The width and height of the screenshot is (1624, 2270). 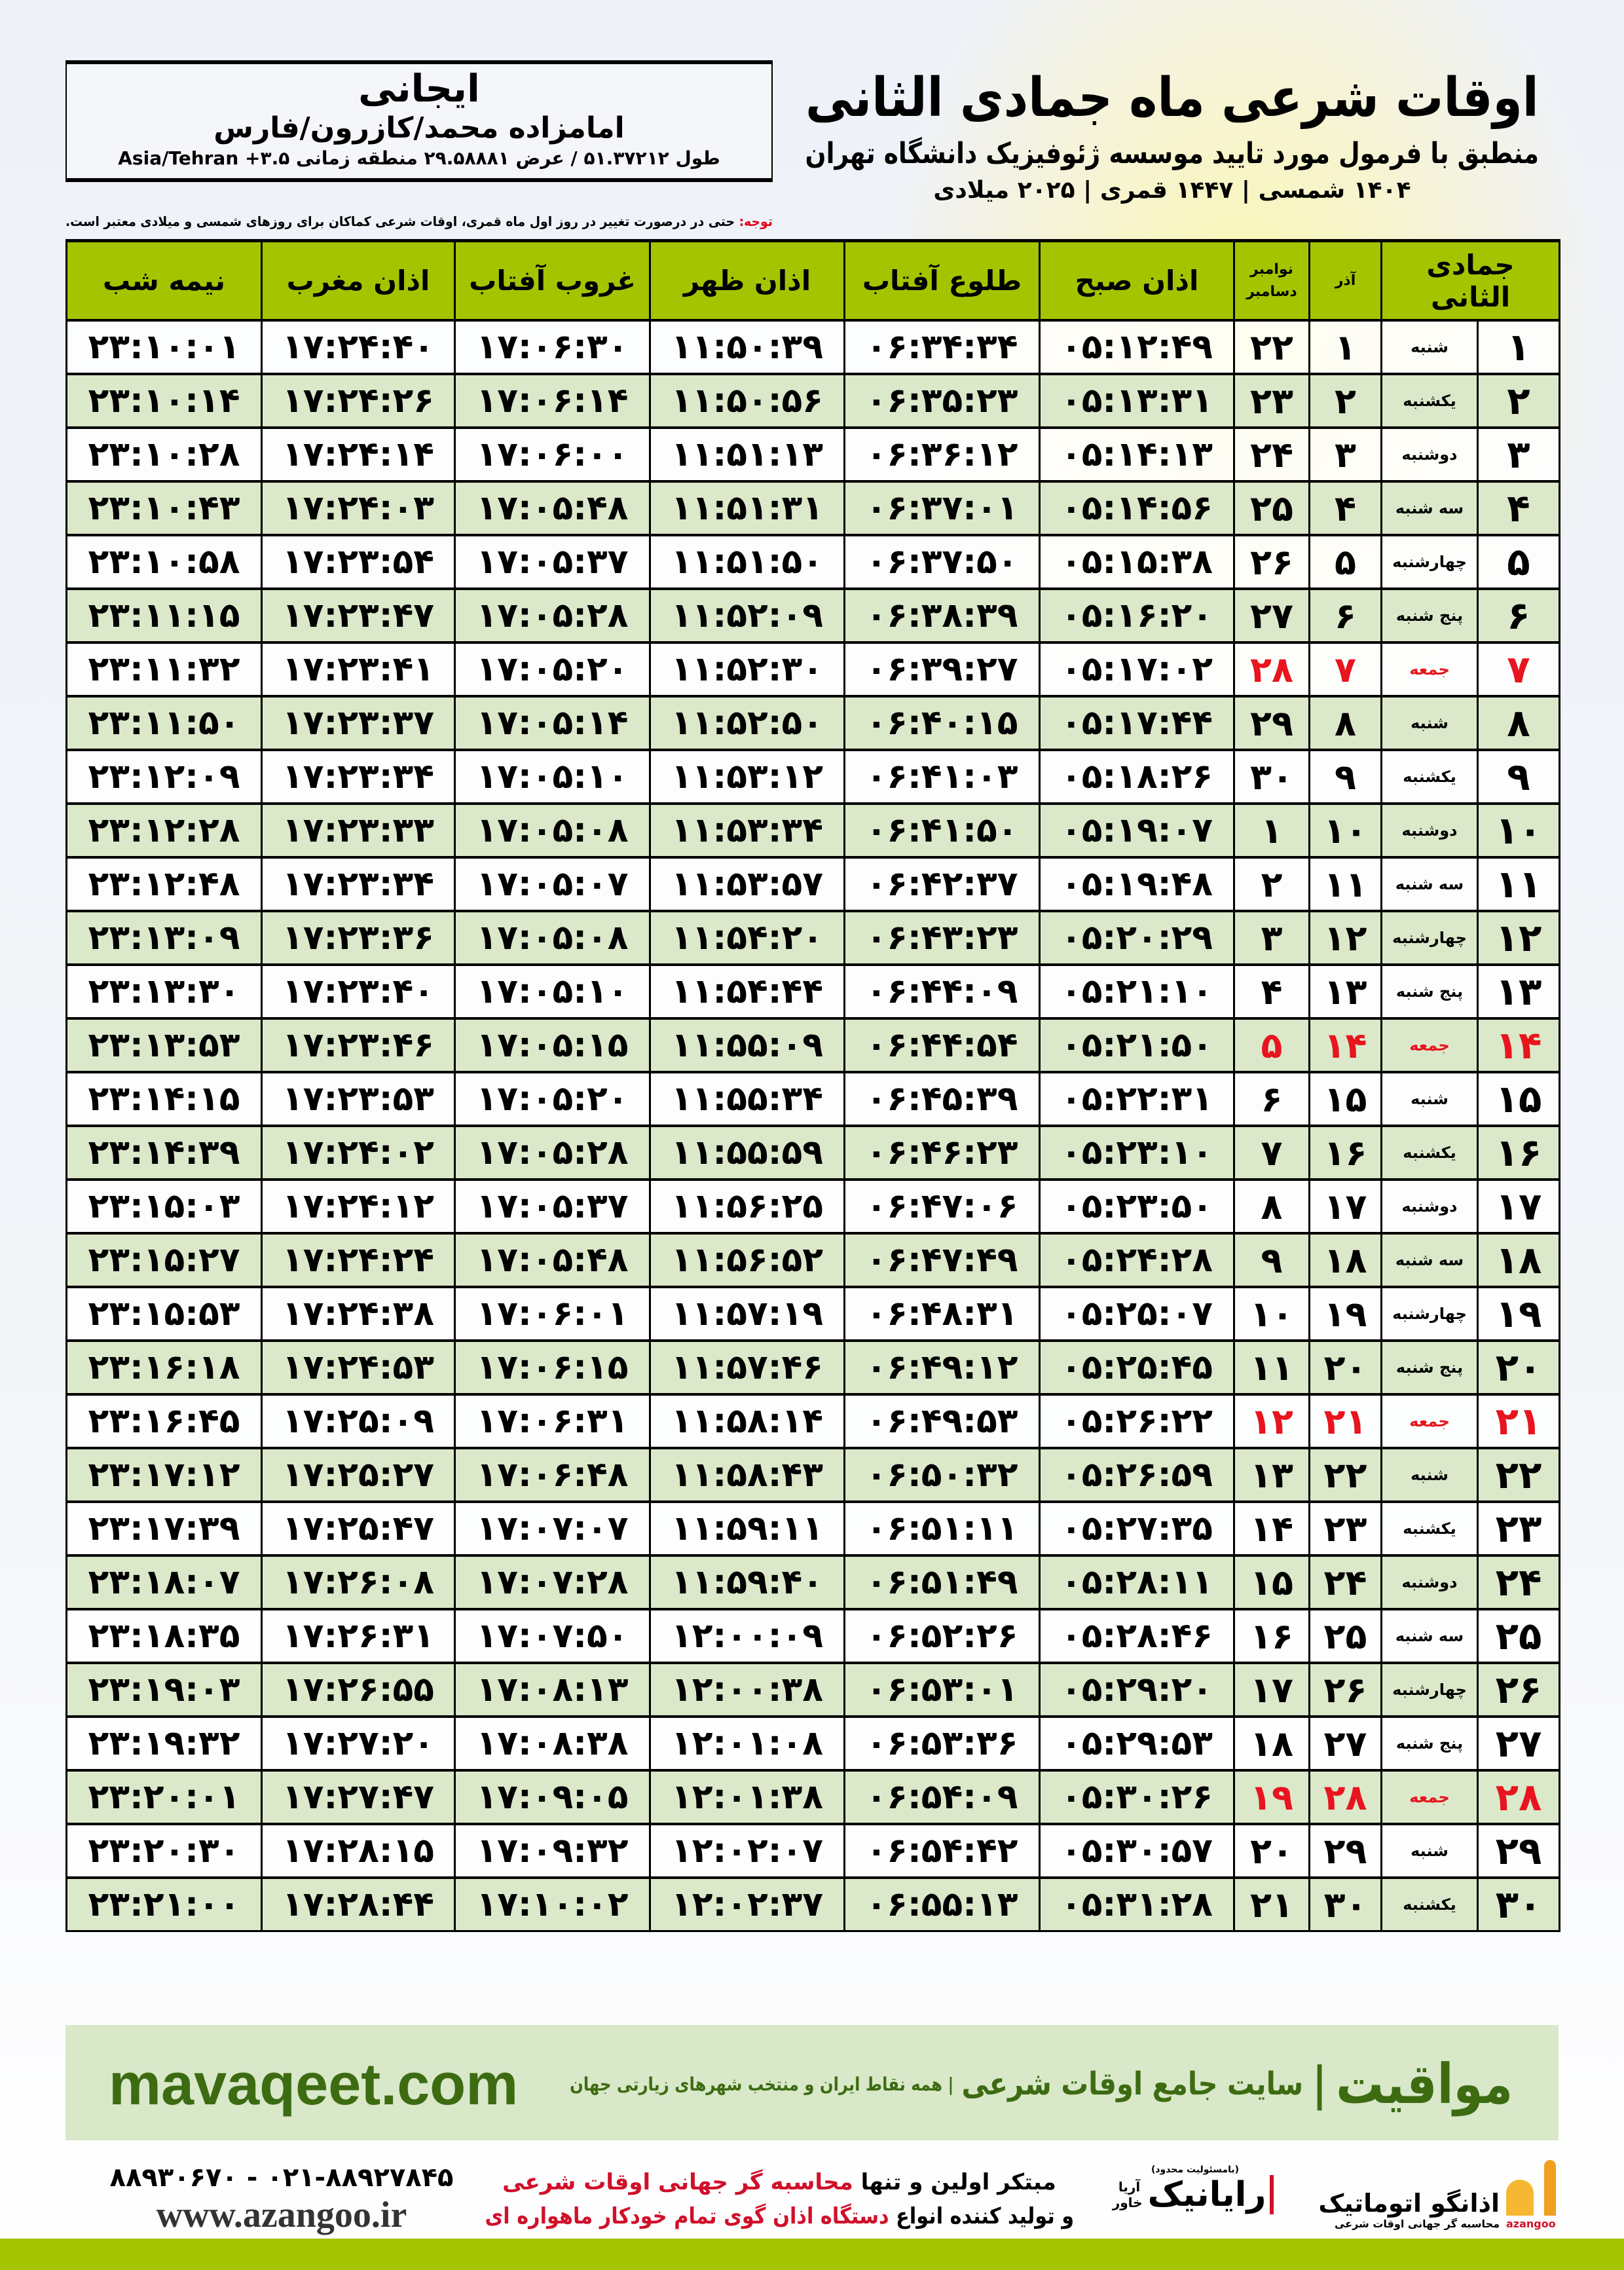 What do you see at coordinates (1137, 1314) in the screenshot?
I see `fajr-time: ۰۵:۲۵:۰۷` at bounding box center [1137, 1314].